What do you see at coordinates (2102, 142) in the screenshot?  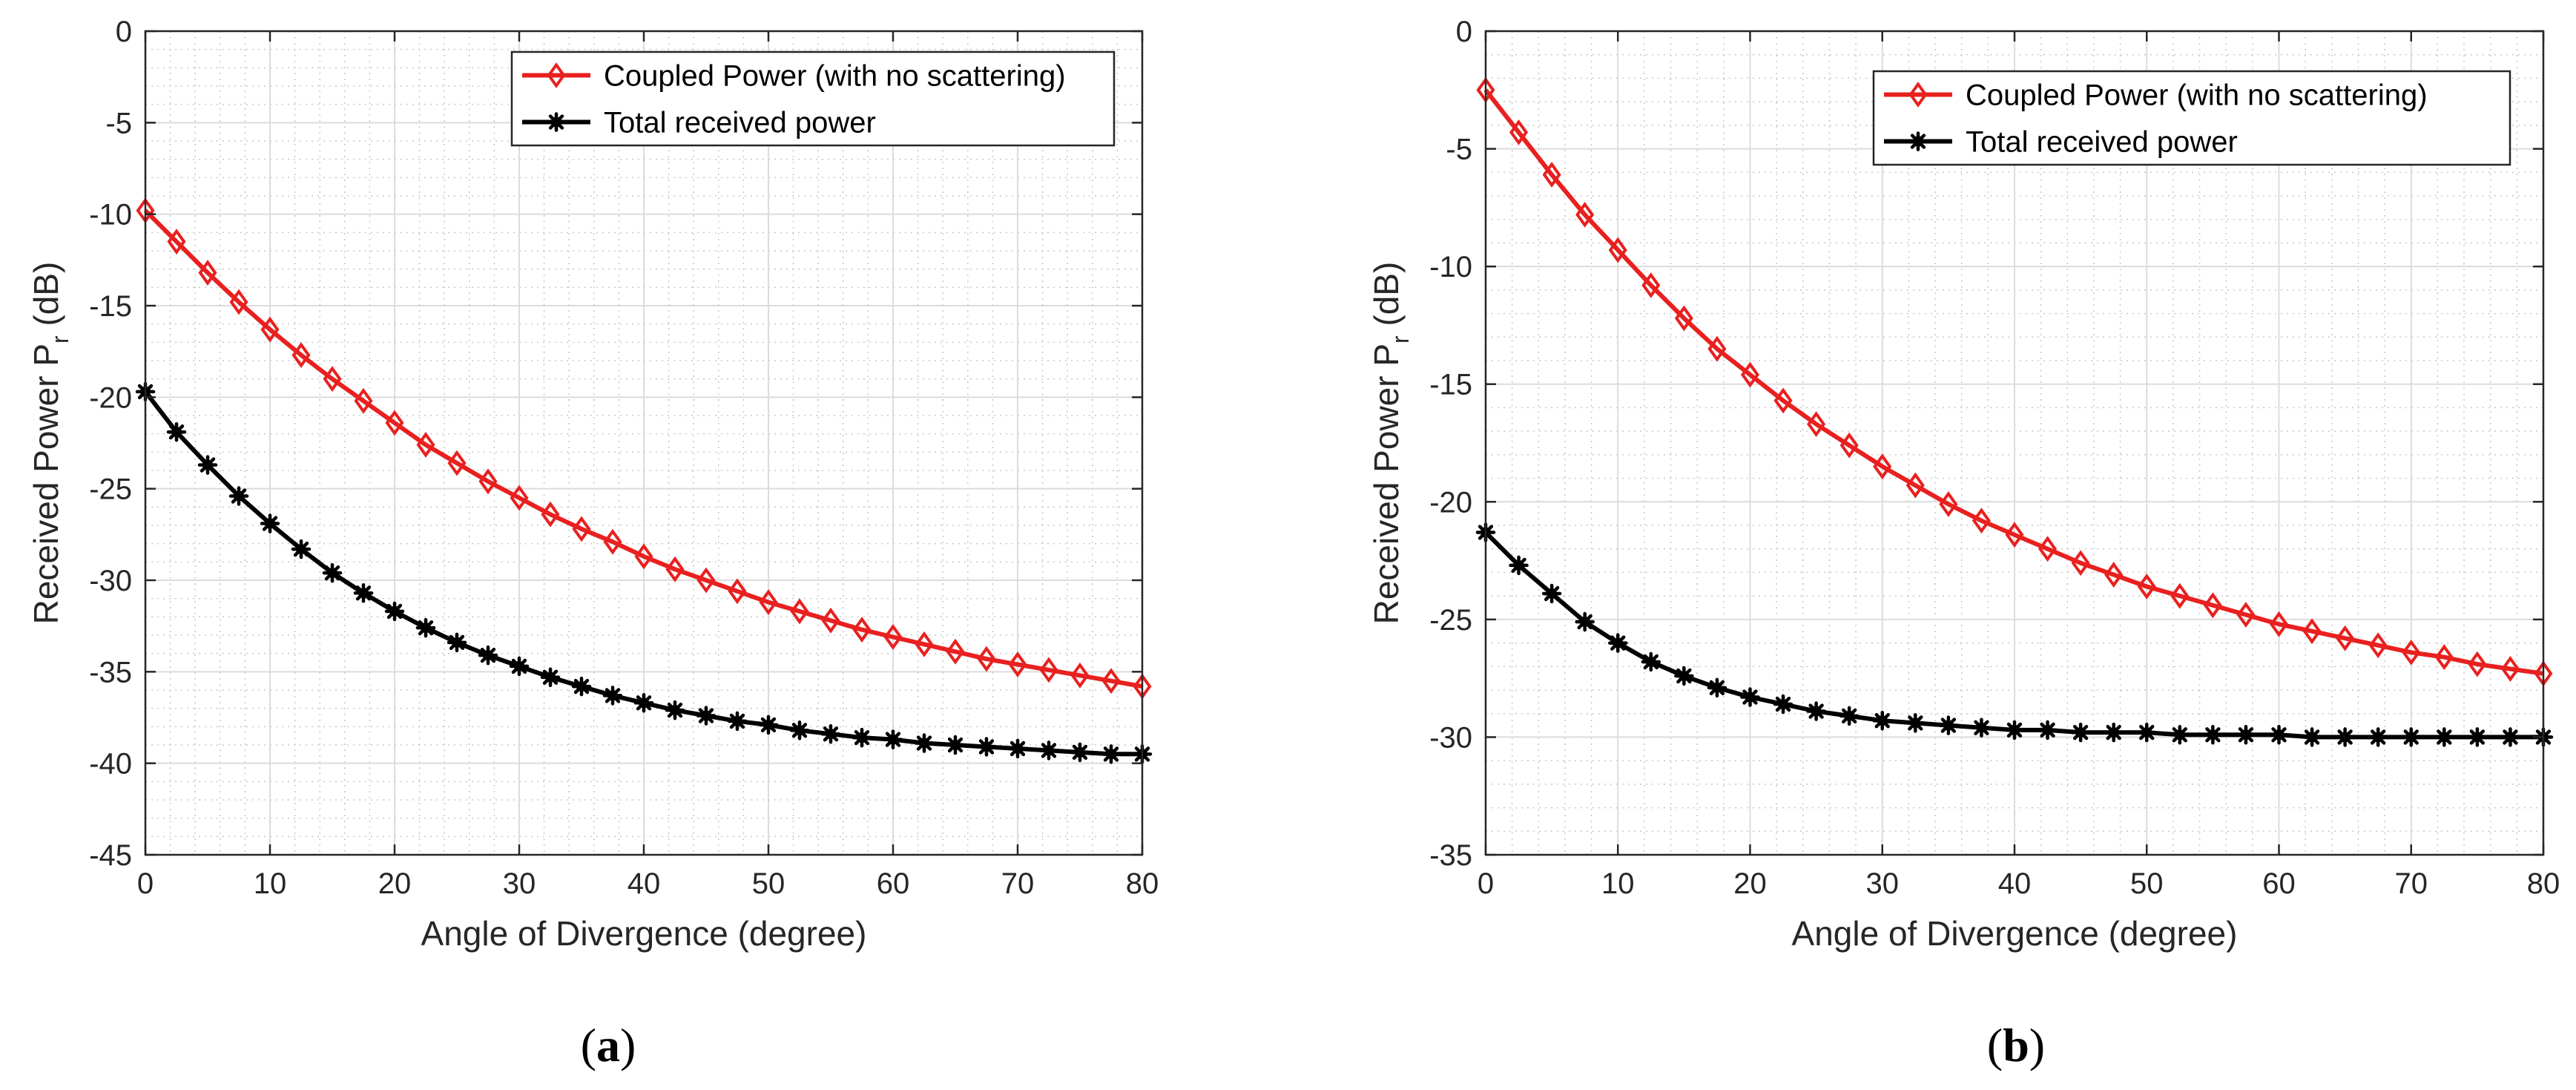 I see `chart-b-legend-entry-total: Total received power` at bounding box center [2102, 142].